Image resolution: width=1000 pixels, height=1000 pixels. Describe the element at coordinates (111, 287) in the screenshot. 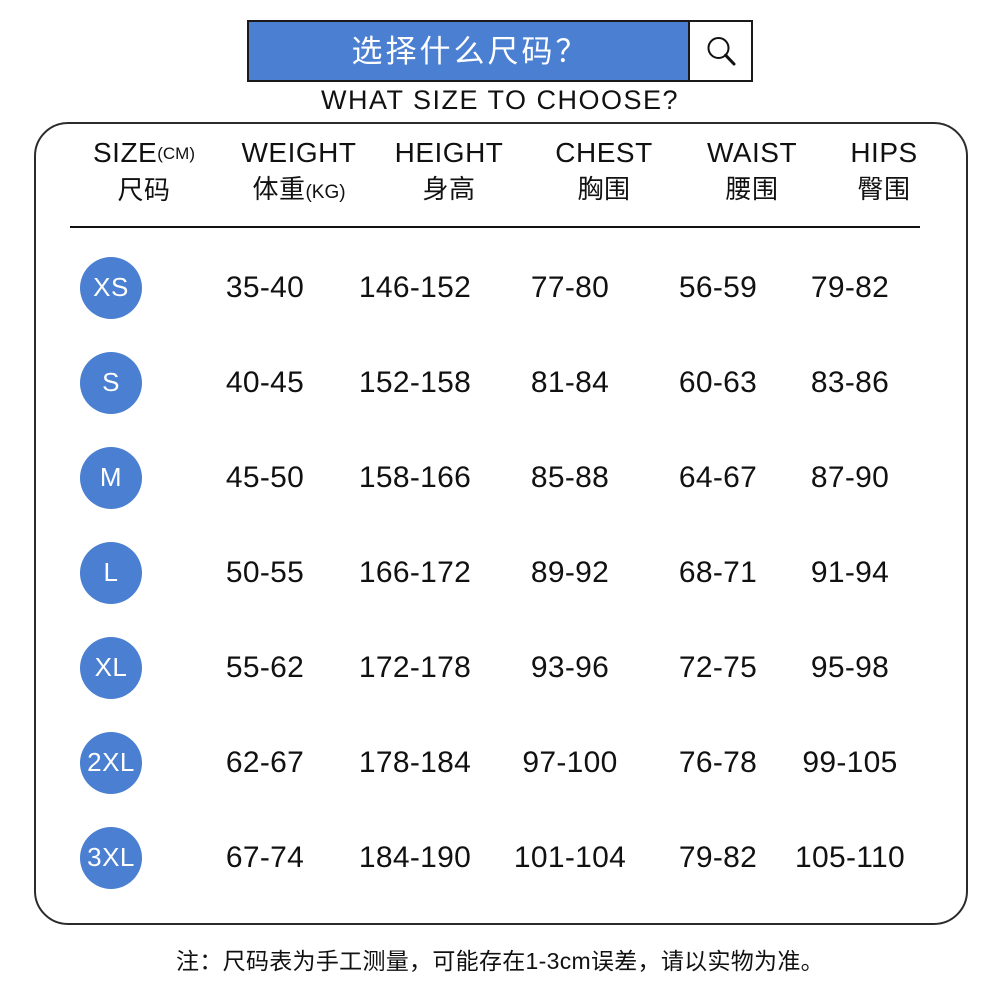

I see `size-badge-xs: XS` at that location.